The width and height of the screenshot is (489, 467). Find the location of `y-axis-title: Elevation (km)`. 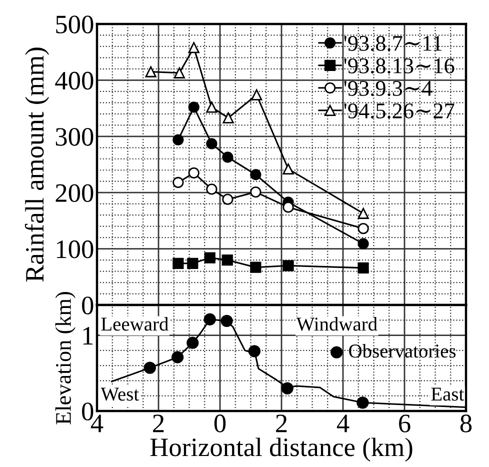

y-axis-title: Elevation (km) is located at coordinates (65, 358).